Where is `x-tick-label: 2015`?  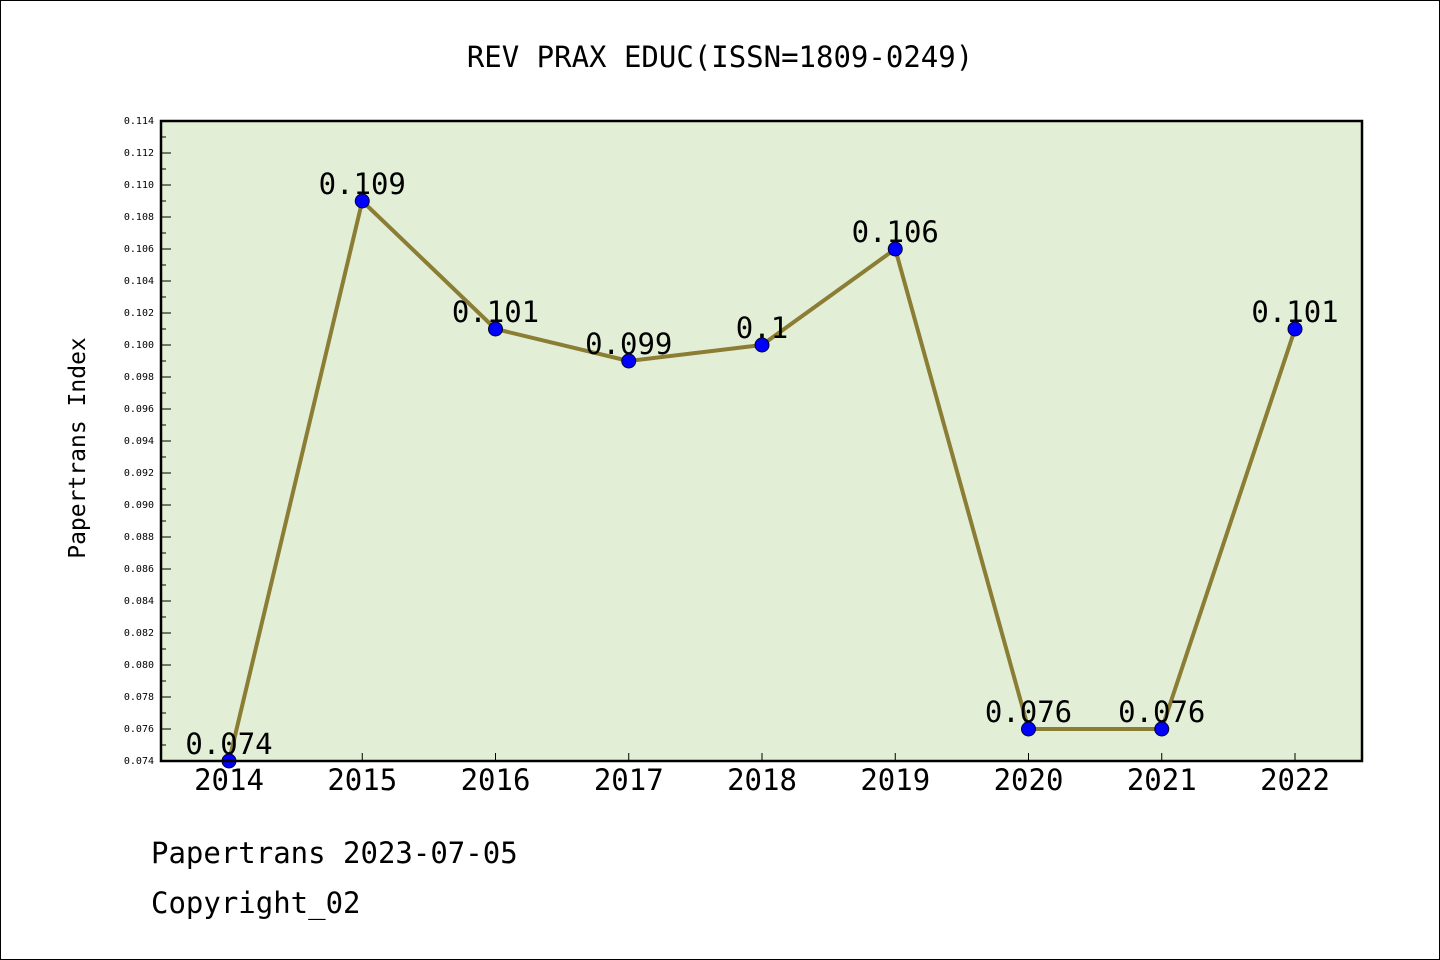
x-tick-label: 2015 is located at coordinates (362, 780).